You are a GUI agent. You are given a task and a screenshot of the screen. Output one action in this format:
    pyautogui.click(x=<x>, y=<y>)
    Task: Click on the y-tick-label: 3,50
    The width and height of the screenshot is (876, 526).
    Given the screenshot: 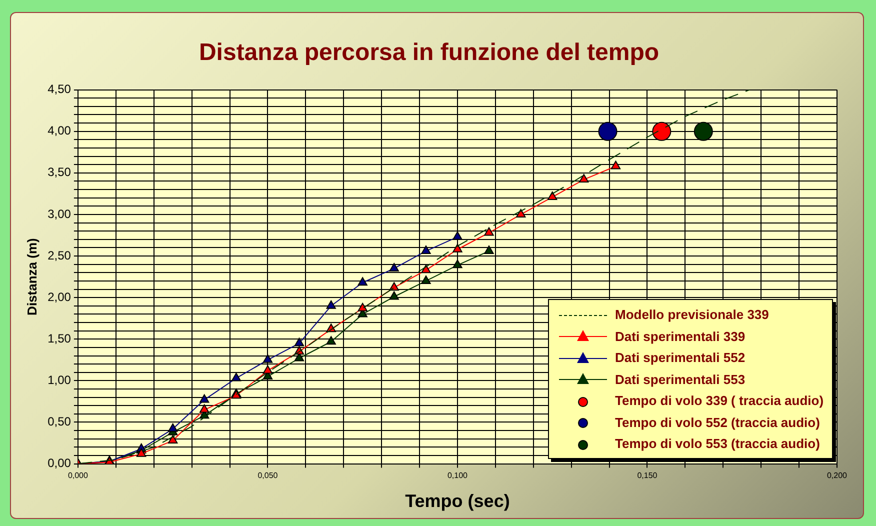 What is the action you would take?
    pyautogui.click(x=60, y=172)
    